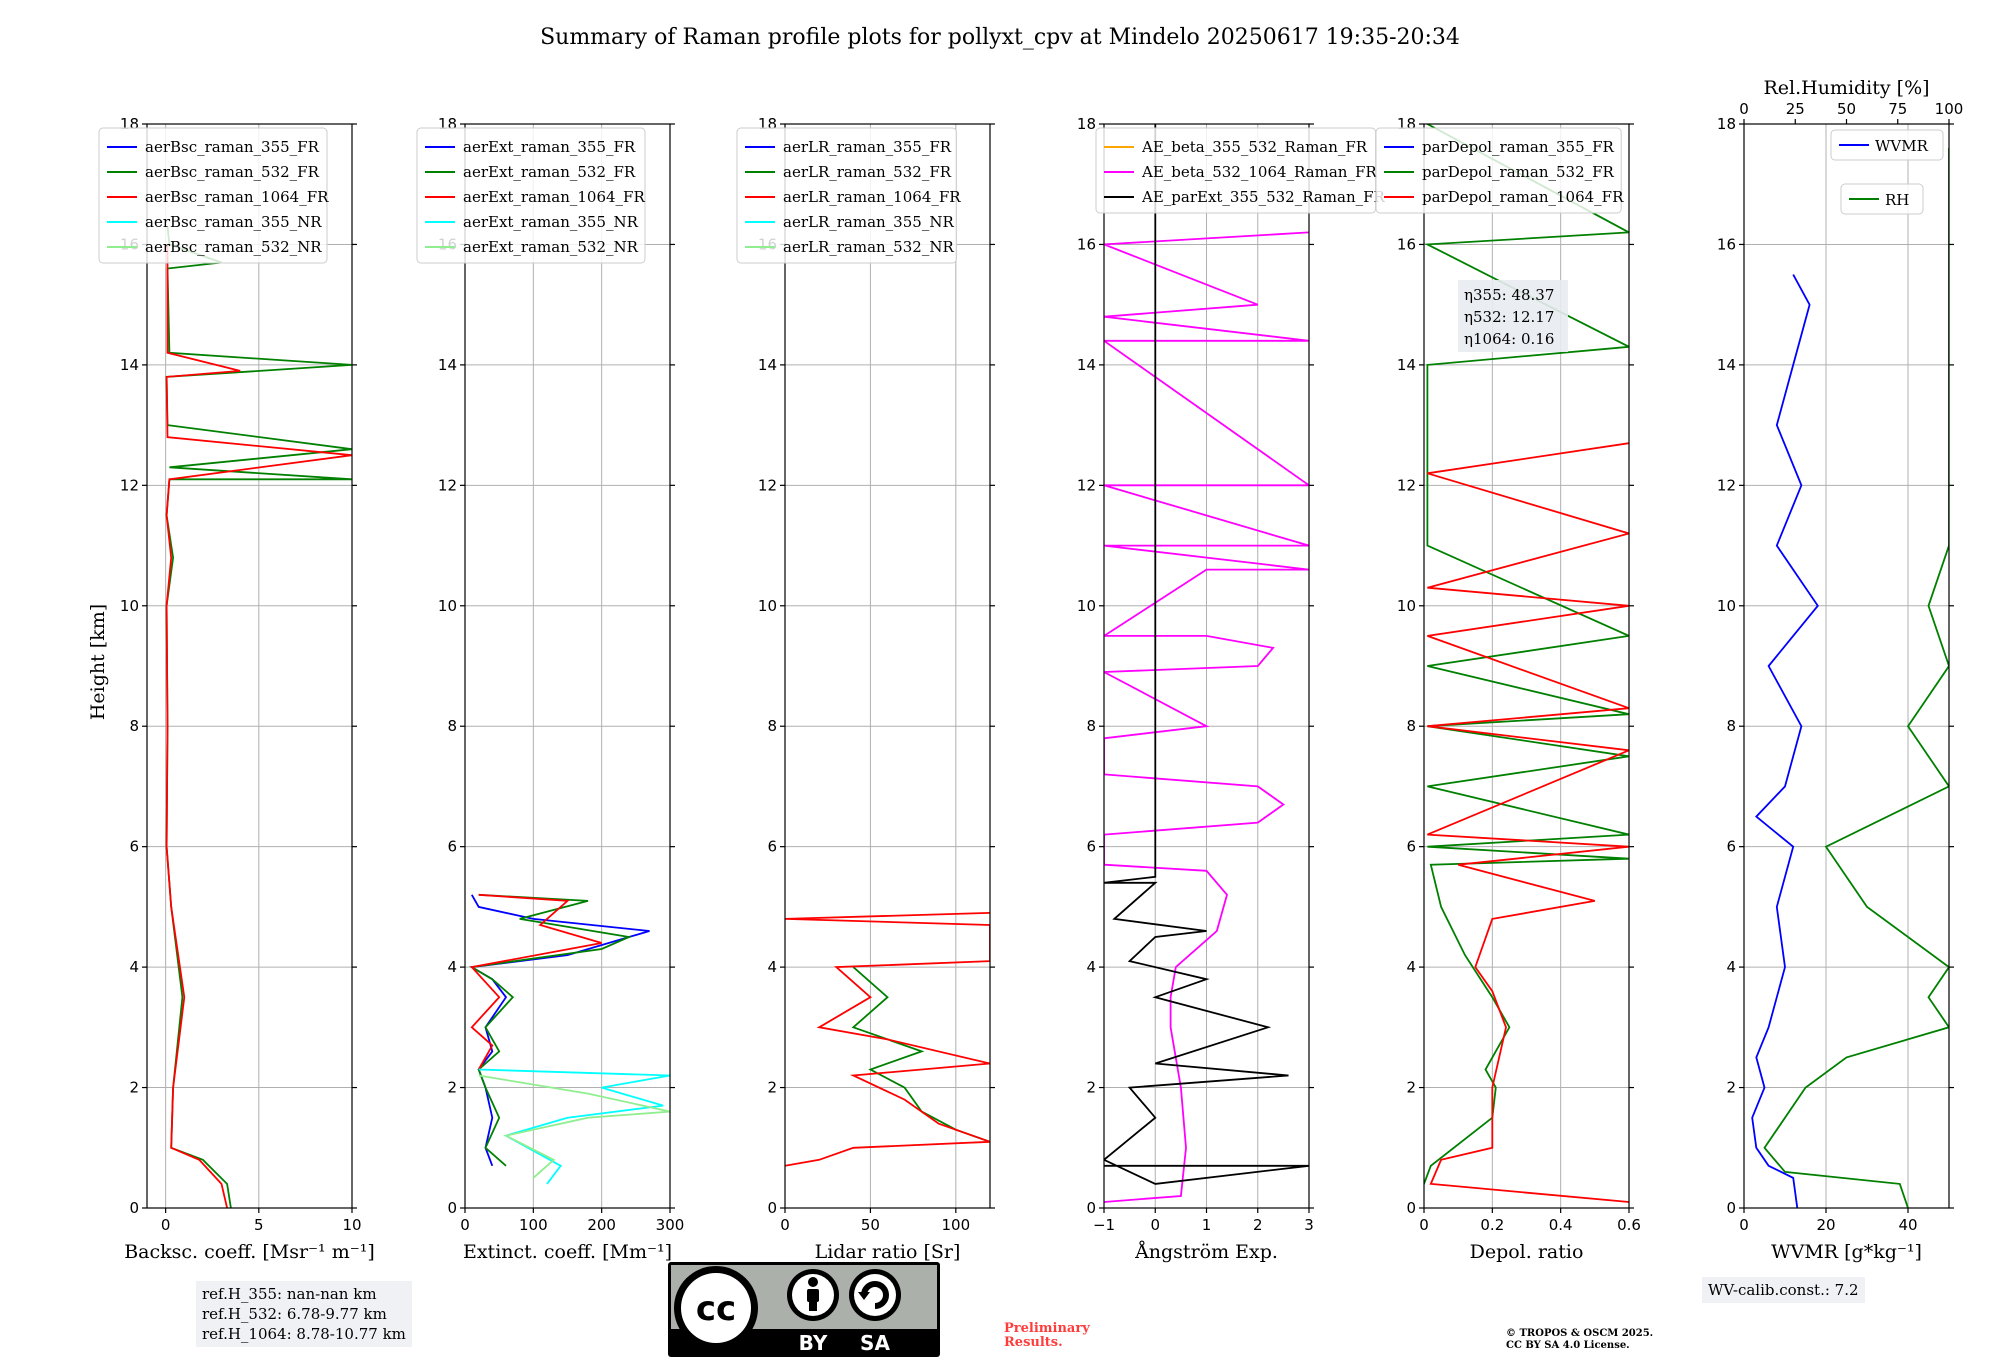  What do you see at coordinates (868, 247) in the screenshot?
I see `legend-label: aerLR_raman_532_NR` at bounding box center [868, 247].